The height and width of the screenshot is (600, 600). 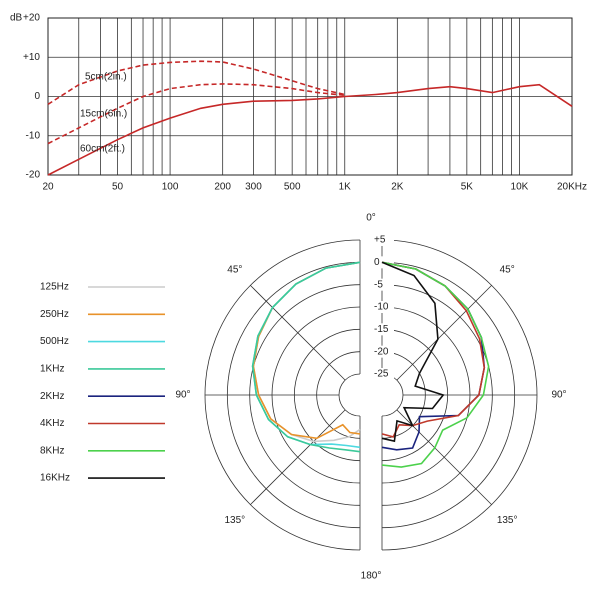 I want to click on angle-label: 0°, so click(x=371, y=218).